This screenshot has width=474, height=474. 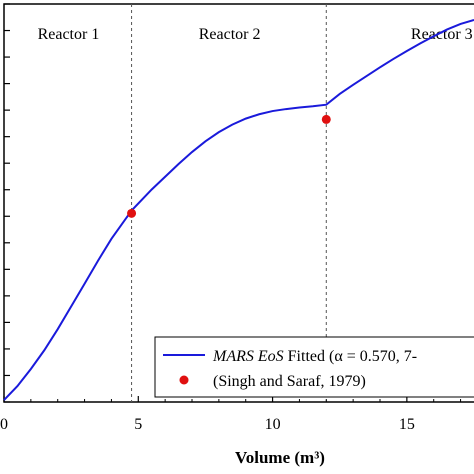 What do you see at coordinates (350, 356) in the screenshot?
I see `legend-entry-rest: Fitted (α = 0.570, 7-` at bounding box center [350, 356].